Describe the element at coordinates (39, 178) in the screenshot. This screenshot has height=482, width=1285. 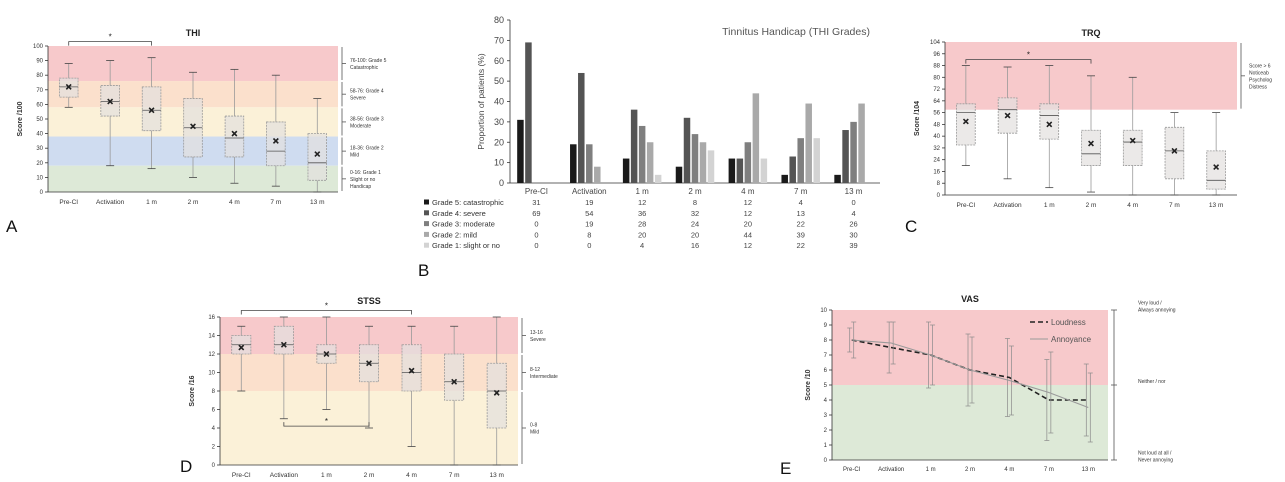
I see `y-tick-label: 10` at that location.